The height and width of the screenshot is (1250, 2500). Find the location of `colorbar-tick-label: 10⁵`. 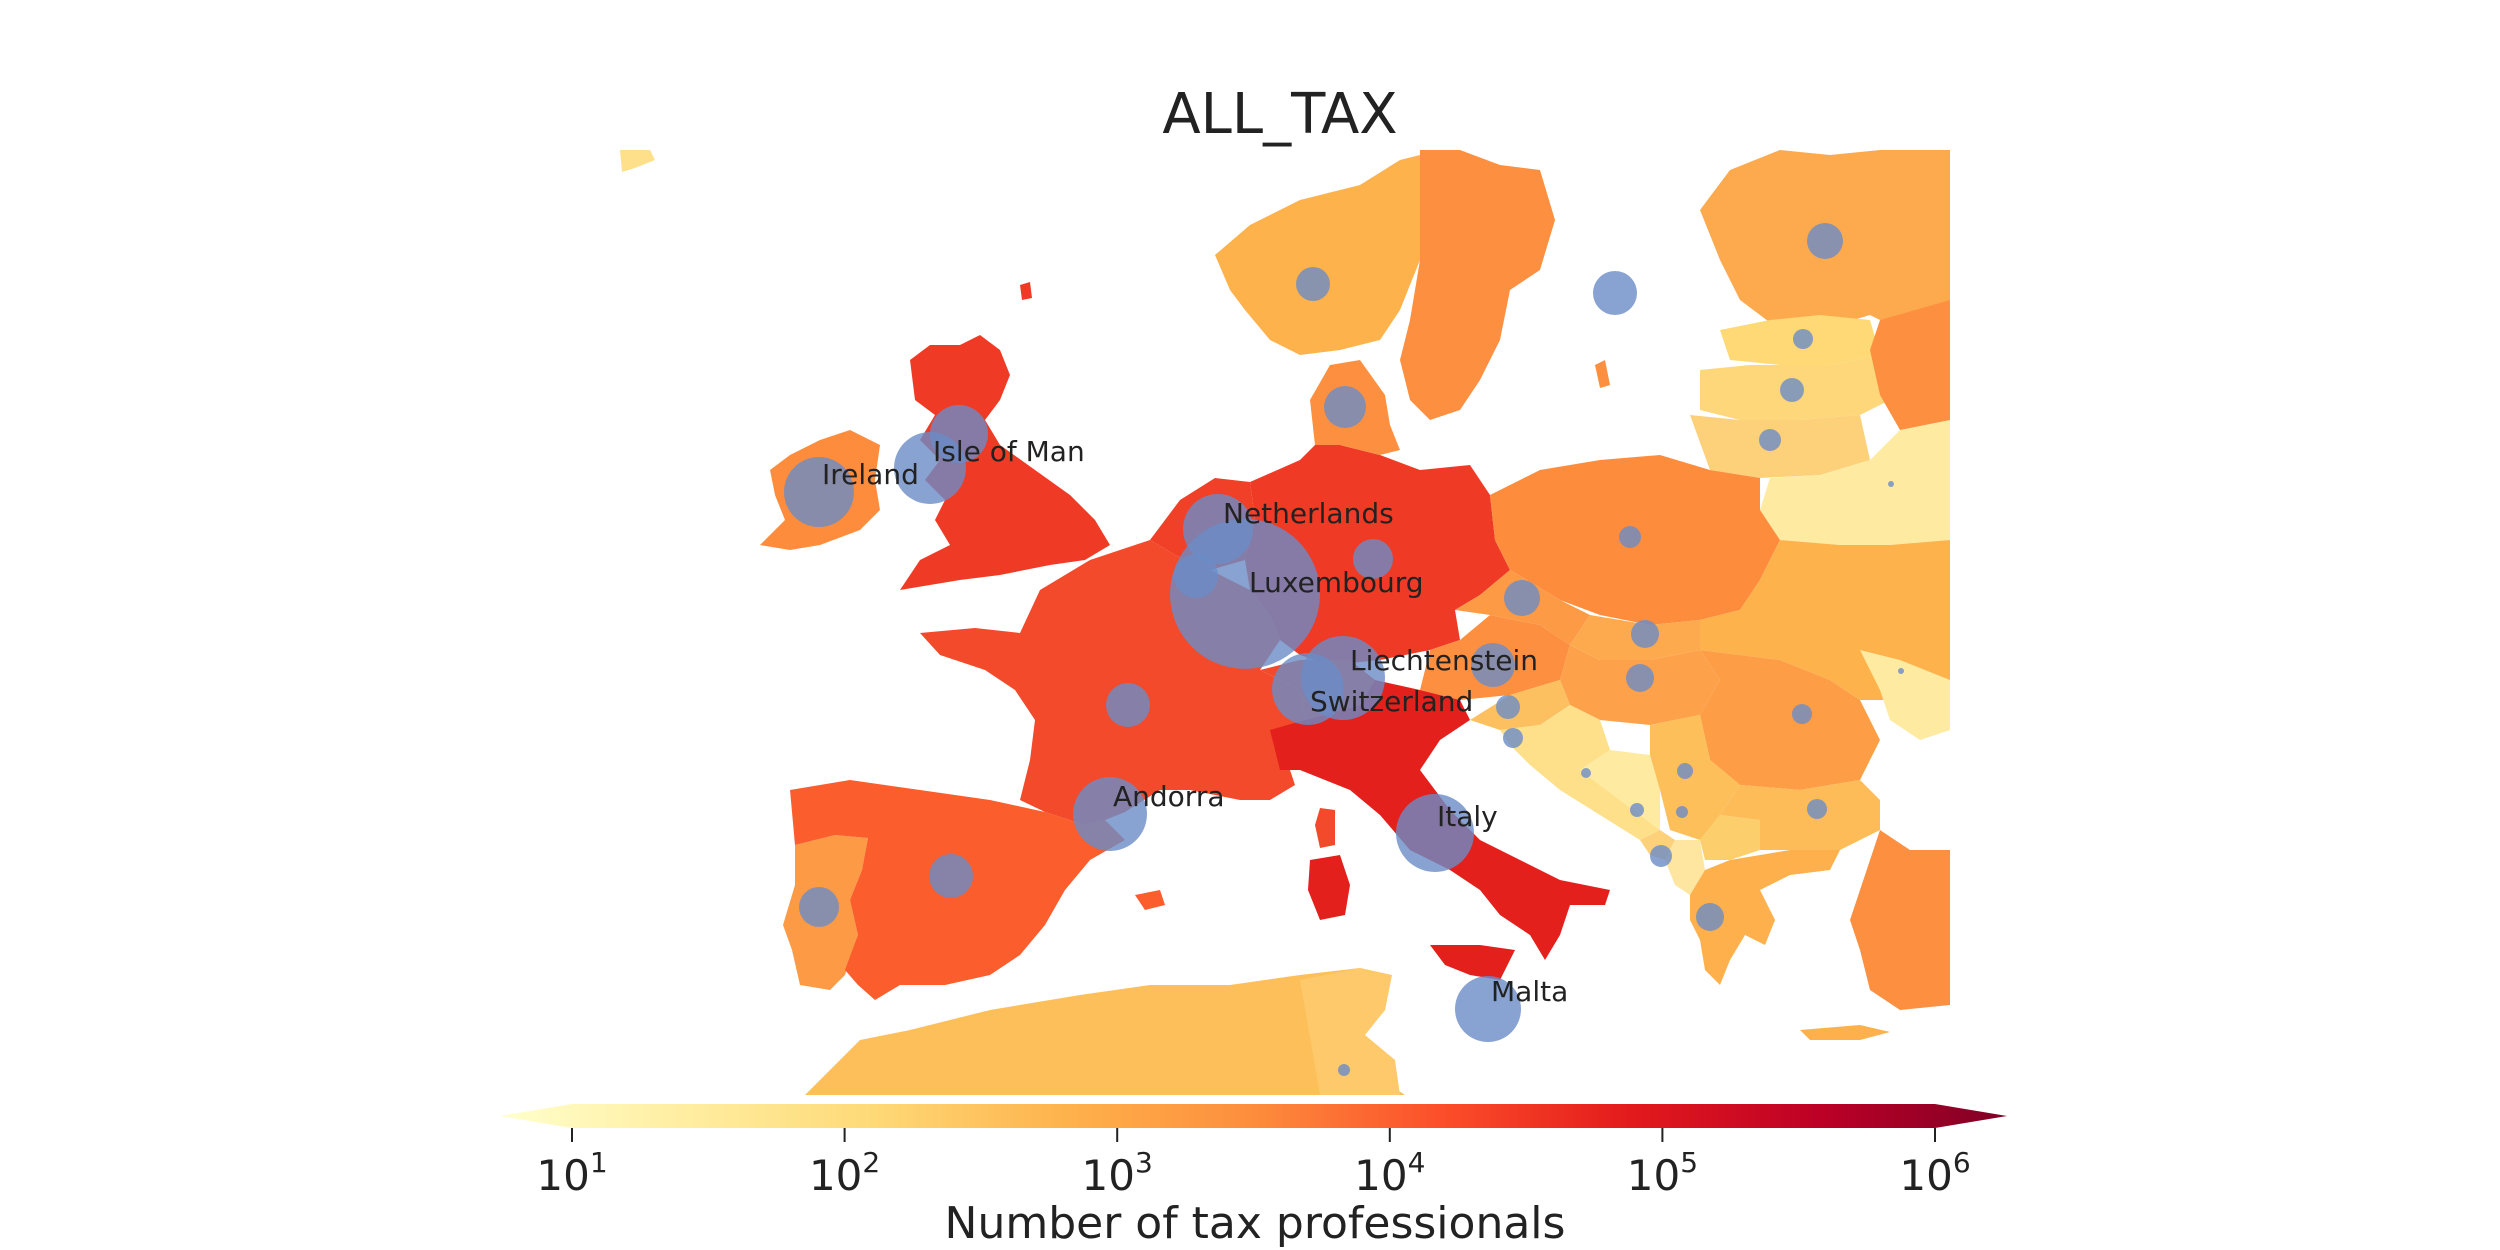

colorbar-tick-label: 10⁵ is located at coordinates (1662, 1173).